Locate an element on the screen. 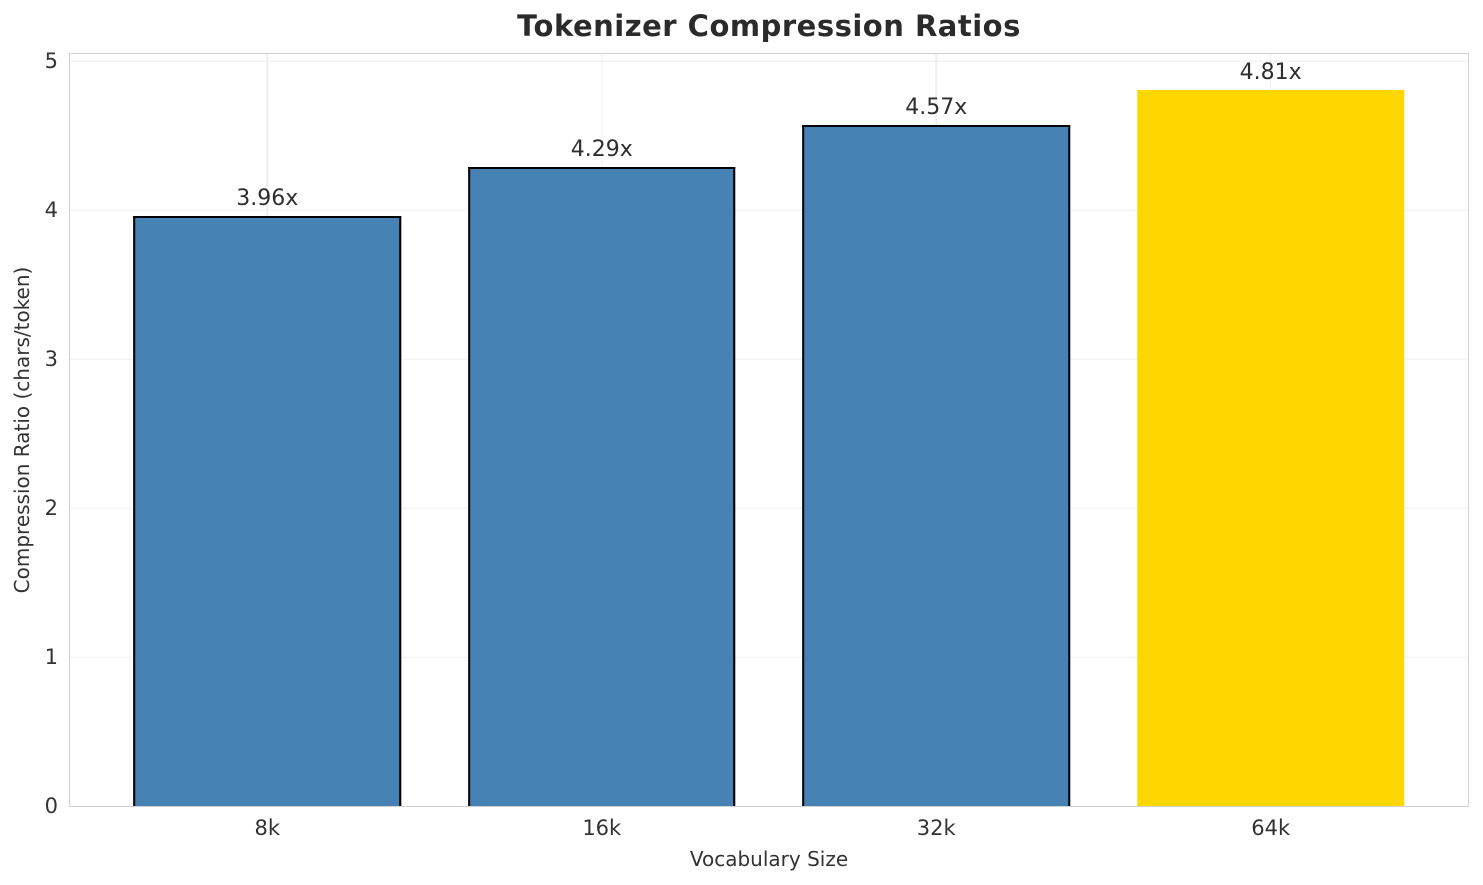  x-tick-label: 64k is located at coordinates (1271, 828).